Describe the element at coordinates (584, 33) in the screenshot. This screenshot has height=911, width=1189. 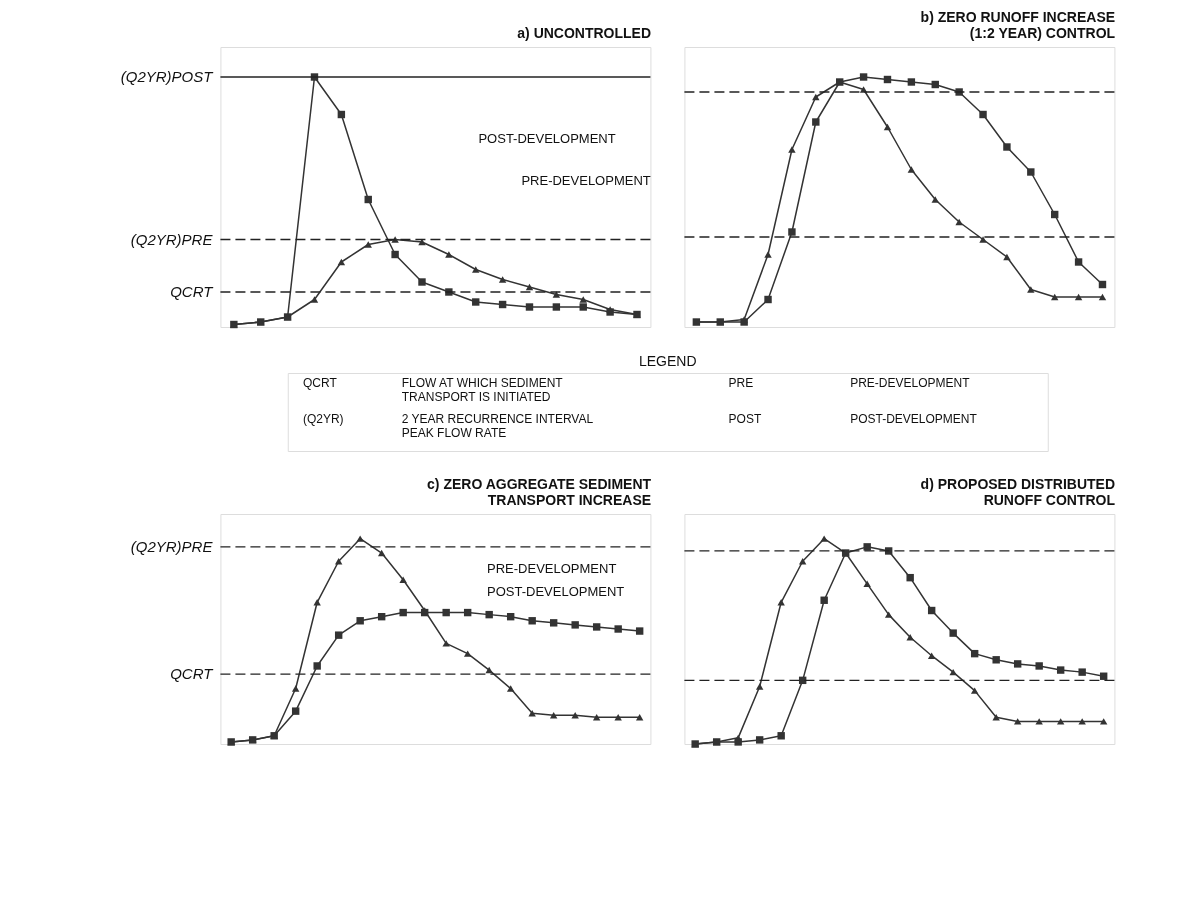
I see `chart-title: a) UNCONTROLLED` at that location.